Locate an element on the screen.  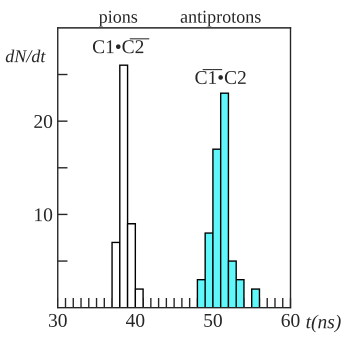
text: pions is located at coordinates (118, 18).